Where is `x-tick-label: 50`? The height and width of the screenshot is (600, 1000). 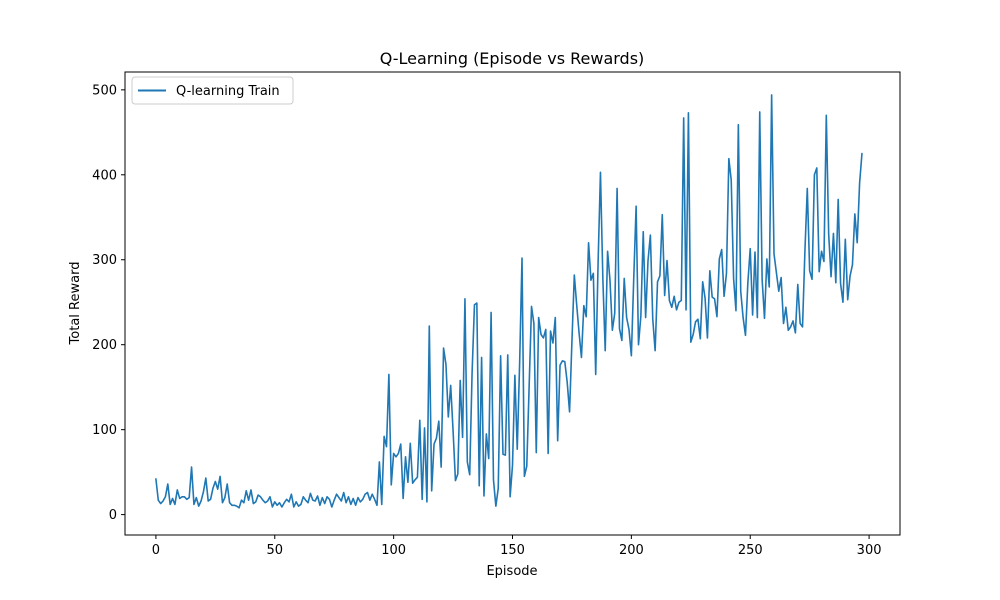 x-tick-label: 50 is located at coordinates (274, 550).